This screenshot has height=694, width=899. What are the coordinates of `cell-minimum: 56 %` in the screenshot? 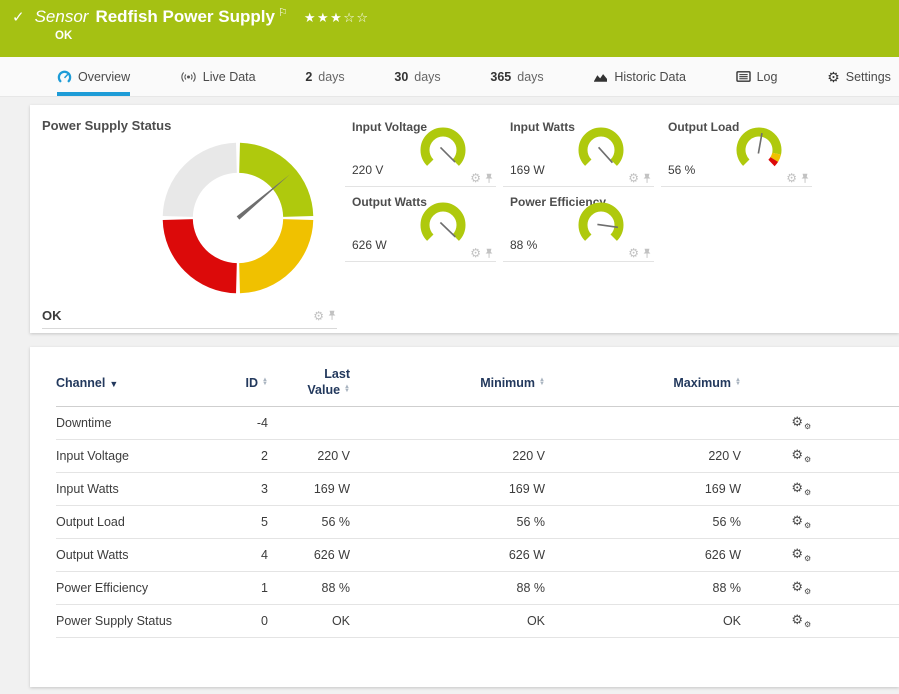 It's located at (531, 522).